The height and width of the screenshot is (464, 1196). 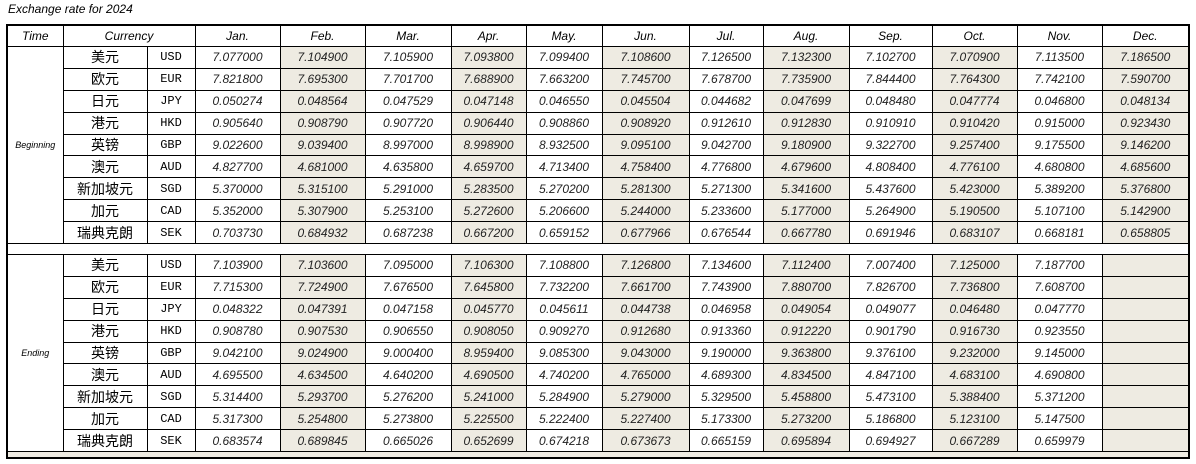 I want to click on rate-cell: 7.132300, so click(x=806, y=57).